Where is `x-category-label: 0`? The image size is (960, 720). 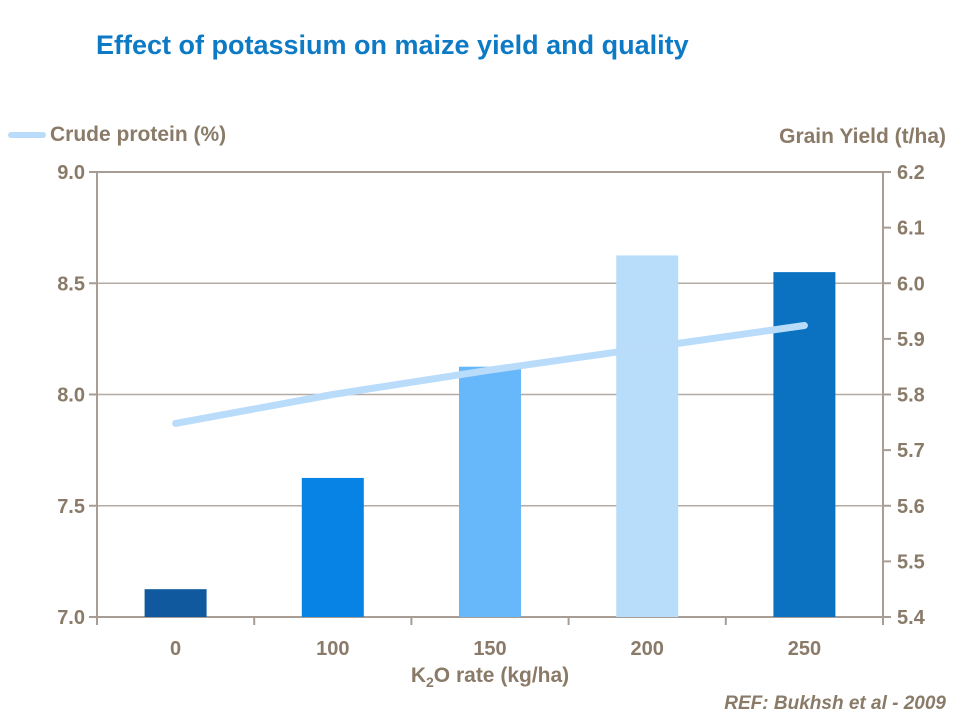
x-category-label: 0 is located at coordinates (175, 649).